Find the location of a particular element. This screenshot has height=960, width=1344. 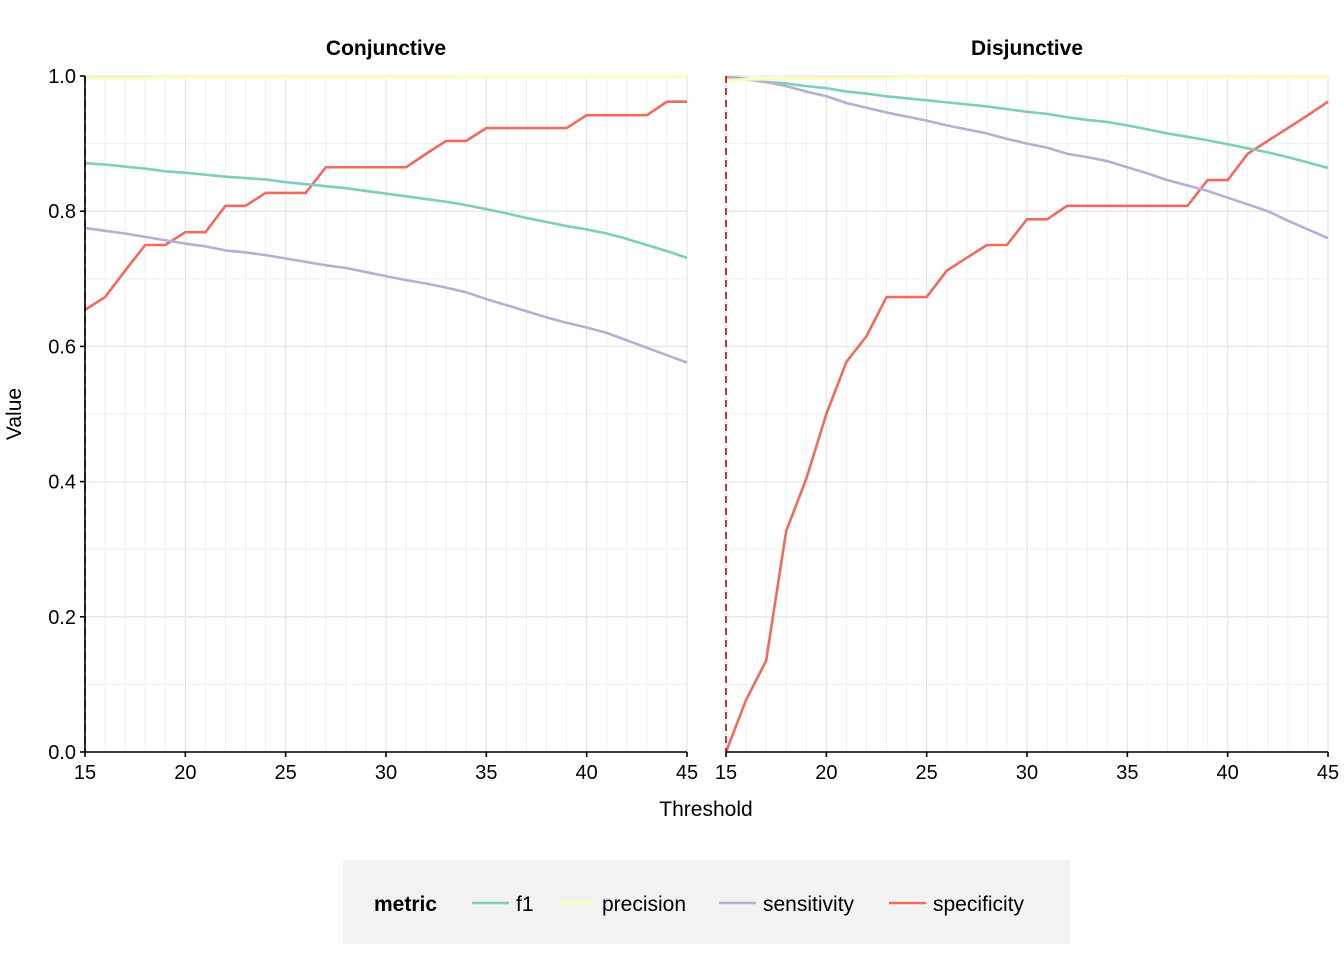

legend: metric f1 precision sensitivity specificity is located at coordinates (706, 902).